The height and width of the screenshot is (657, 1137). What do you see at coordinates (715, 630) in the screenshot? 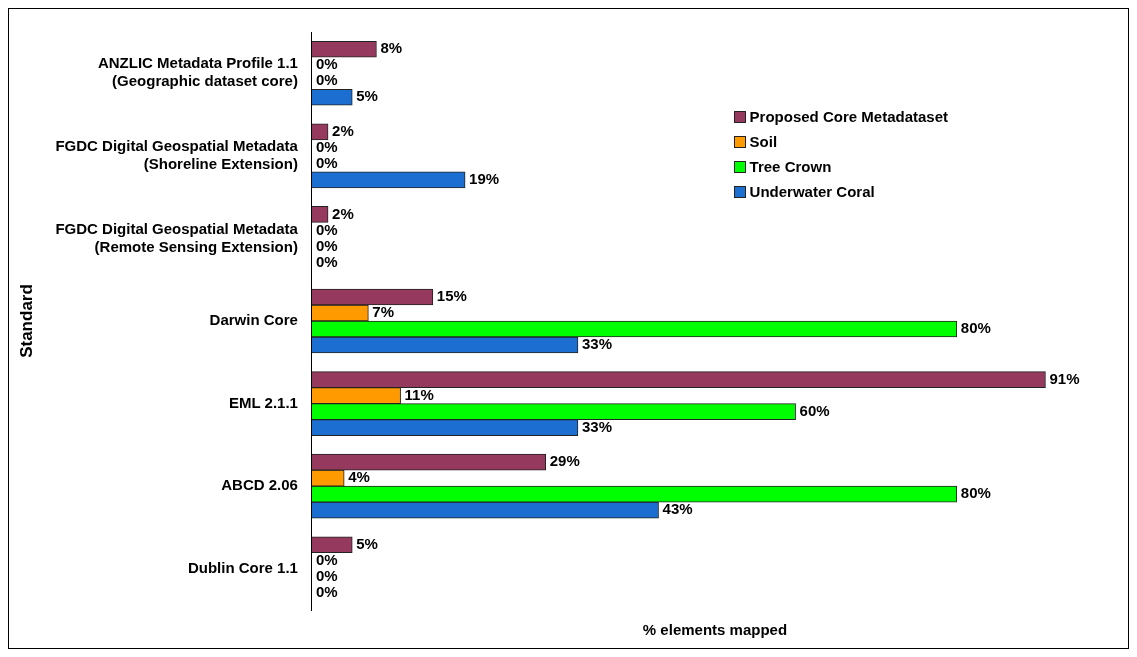
I see `x-axis-title: % elements mapped` at bounding box center [715, 630].